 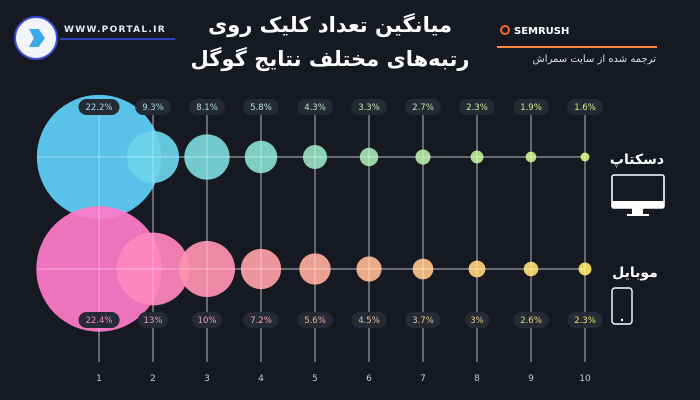 What do you see at coordinates (115, 30) in the screenshot?
I see `site-url: WWW.PORTAL.IR` at bounding box center [115, 30].